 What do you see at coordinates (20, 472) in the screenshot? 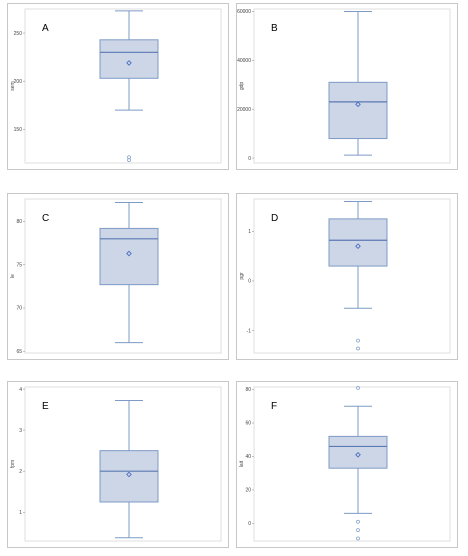
I see `y-tick-label: 2` at bounding box center [20, 472].